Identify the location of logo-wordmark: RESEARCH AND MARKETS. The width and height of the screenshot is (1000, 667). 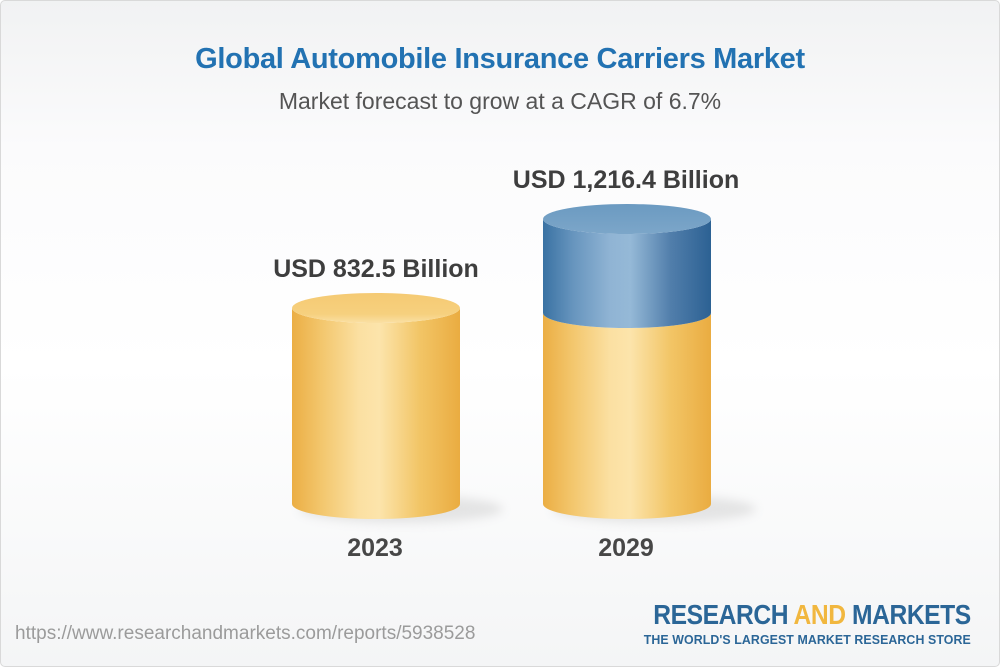
(812, 615).